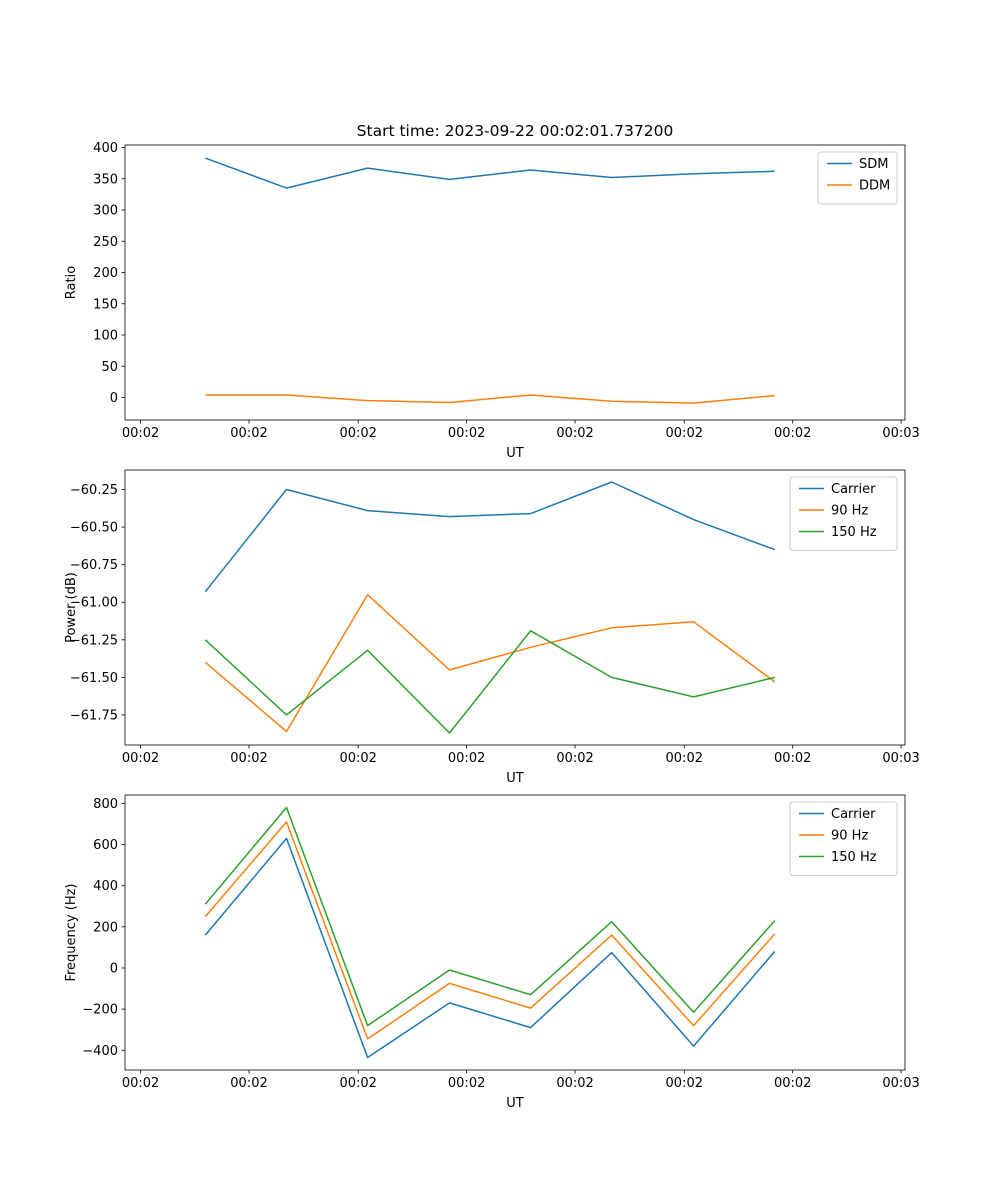  What do you see at coordinates (490, 173) in the screenshot?
I see `series-line-sdm` at bounding box center [490, 173].